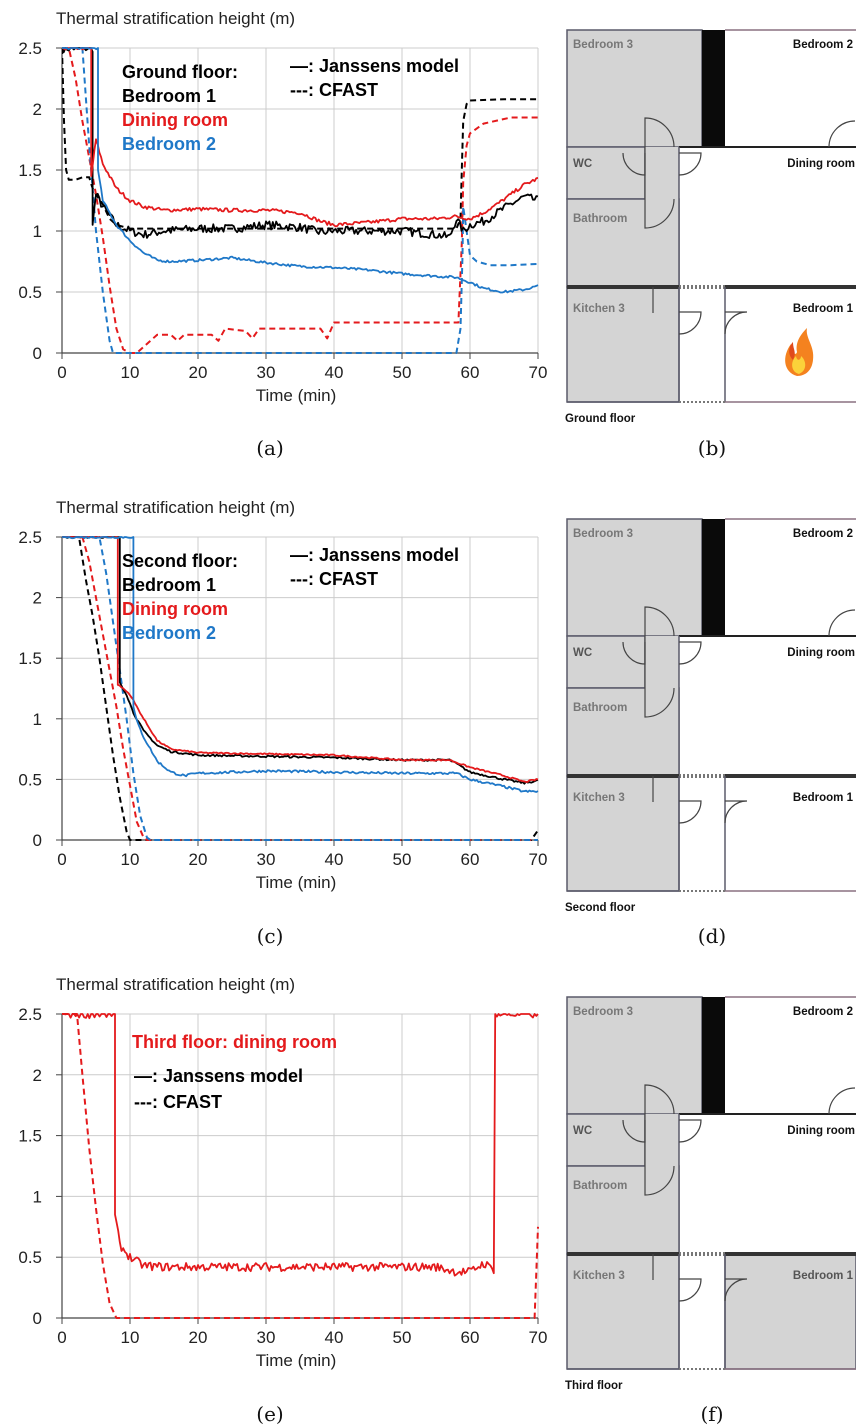 The image size is (856, 1428). Describe the element at coordinates (594, 1386) in the screenshot. I see `floor-label: Third floor` at that location.